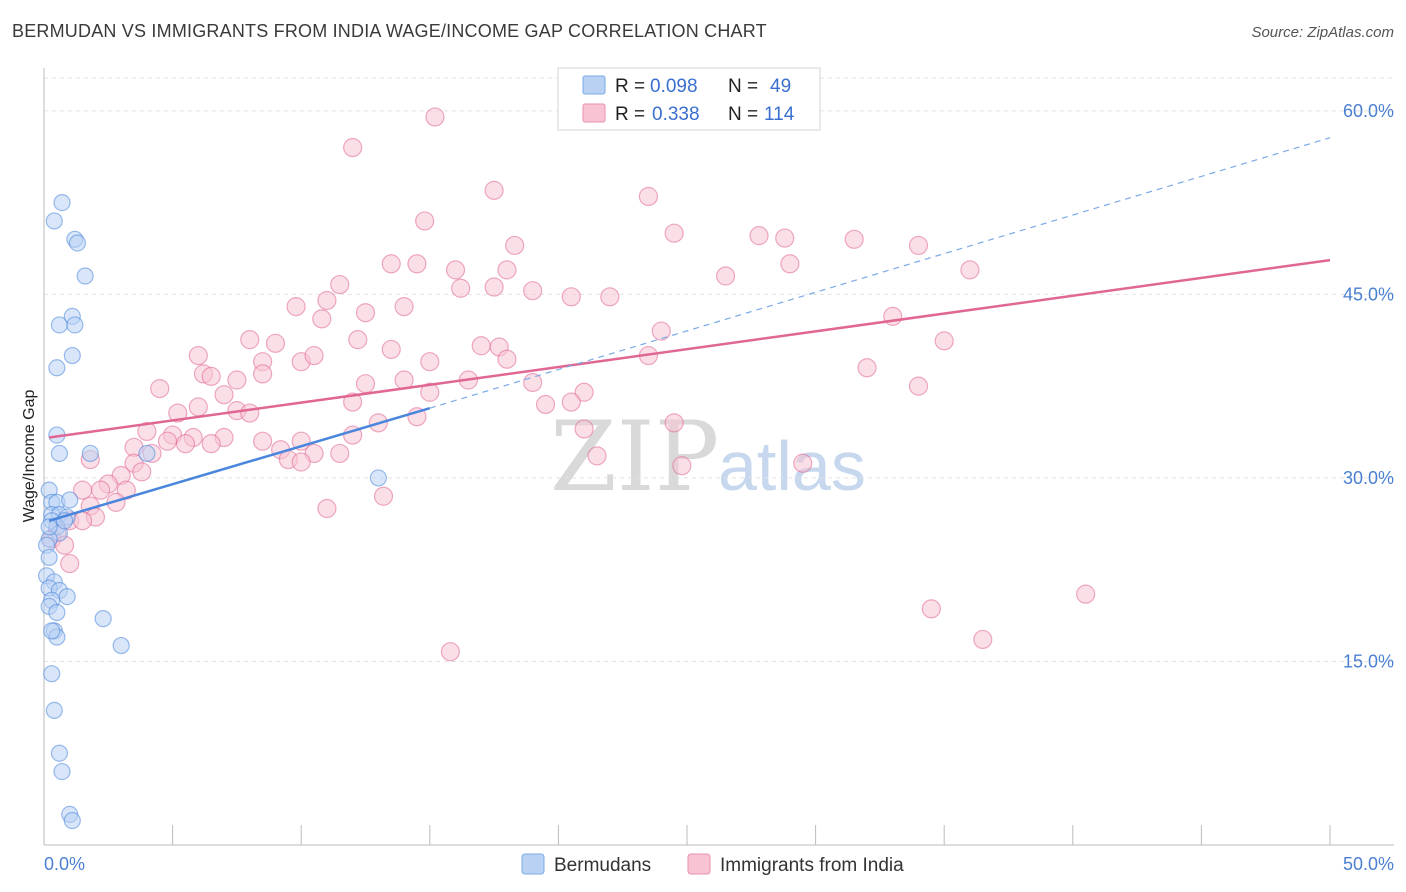 This screenshot has height=892, width=1406. Describe the element at coordinates (1368, 661) in the screenshot. I see `y-tick-label: 15.0%` at that location.